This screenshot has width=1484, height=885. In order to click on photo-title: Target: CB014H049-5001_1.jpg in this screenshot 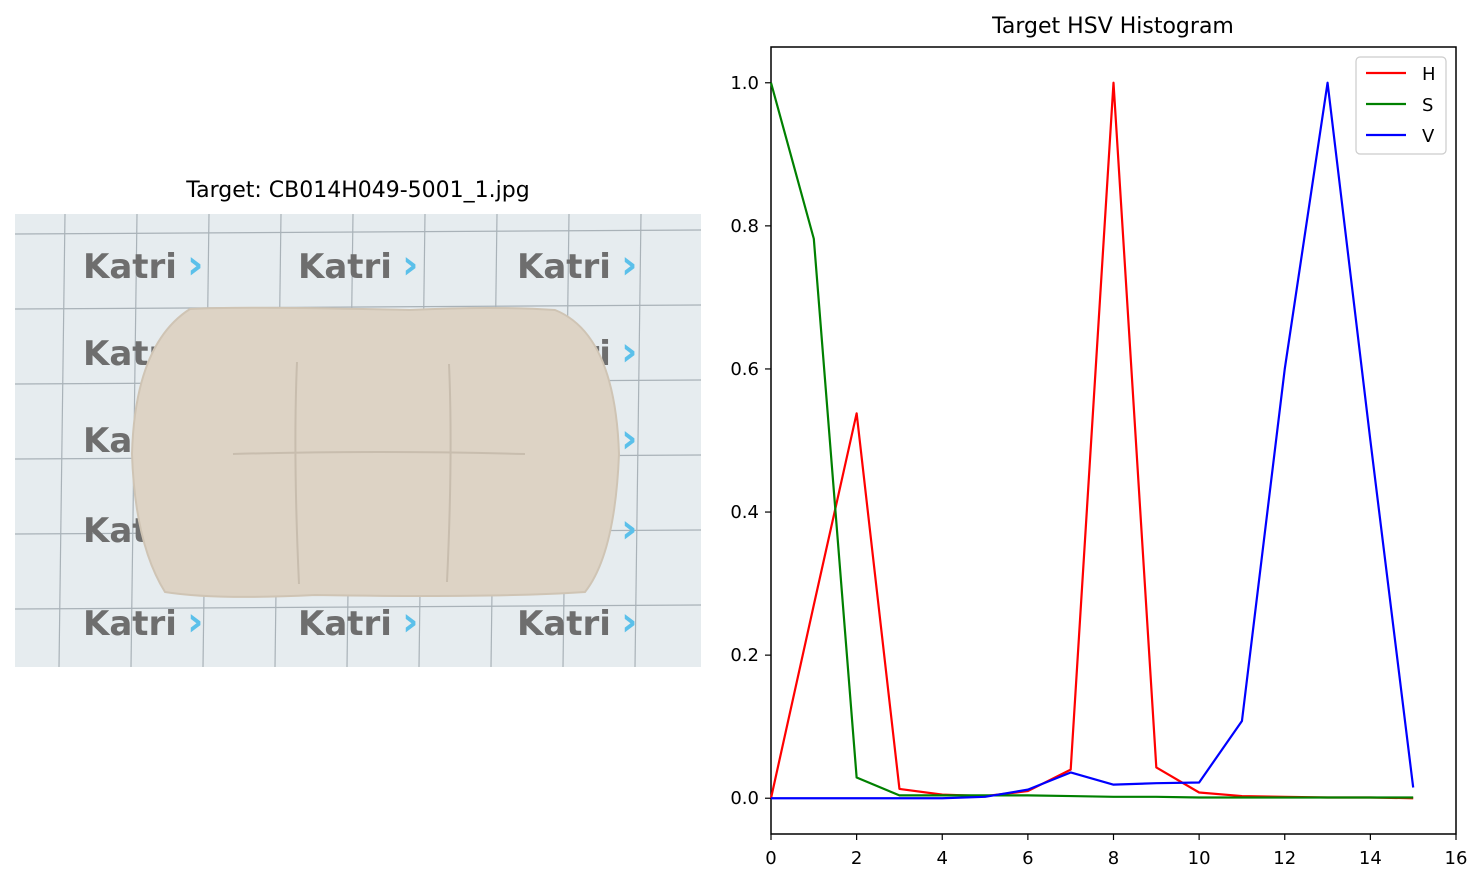, I will do `click(358, 190)`.